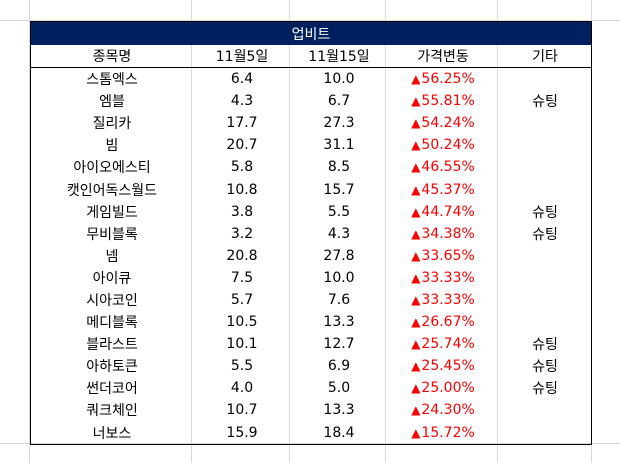 The width and height of the screenshot is (620, 463). Describe the element at coordinates (448, 211) in the screenshot. I see `change-value: 44.74%` at that location.